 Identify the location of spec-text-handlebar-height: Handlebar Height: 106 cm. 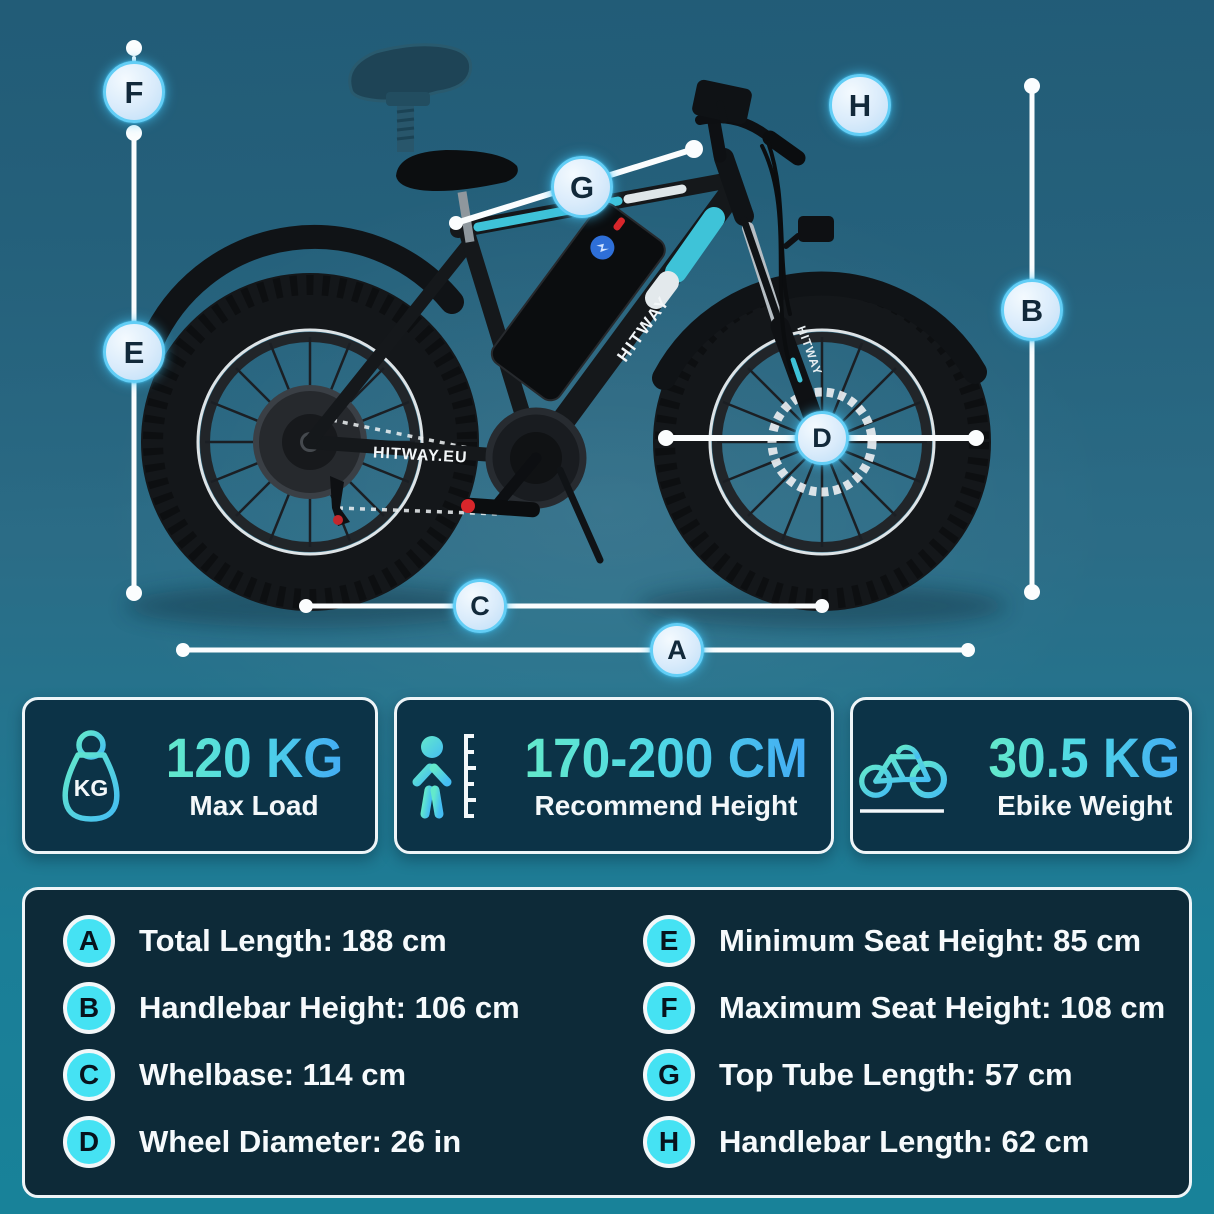
(329, 1007).